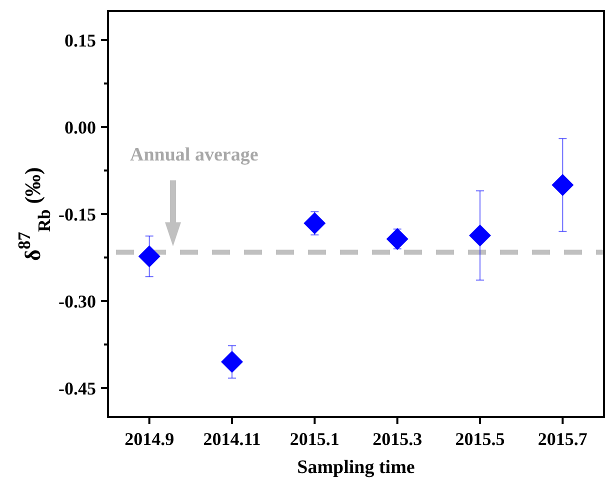 The height and width of the screenshot is (484, 607). Describe the element at coordinates (80, 40) in the screenshot. I see `y-tick-label: 0.15` at that location.